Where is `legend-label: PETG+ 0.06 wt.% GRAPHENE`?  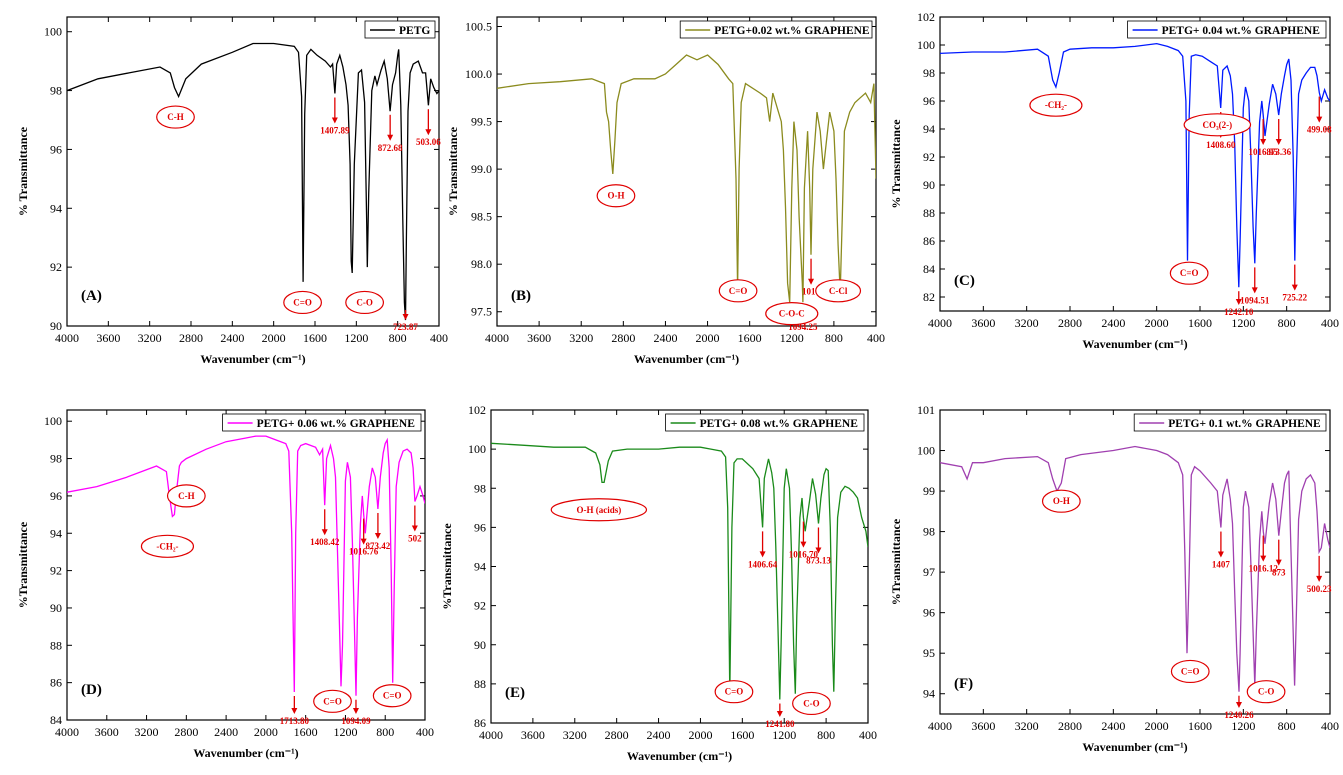
legend-label: PETG+ 0.06 wt.% GRAPHENE is located at coordinates (336, 424).